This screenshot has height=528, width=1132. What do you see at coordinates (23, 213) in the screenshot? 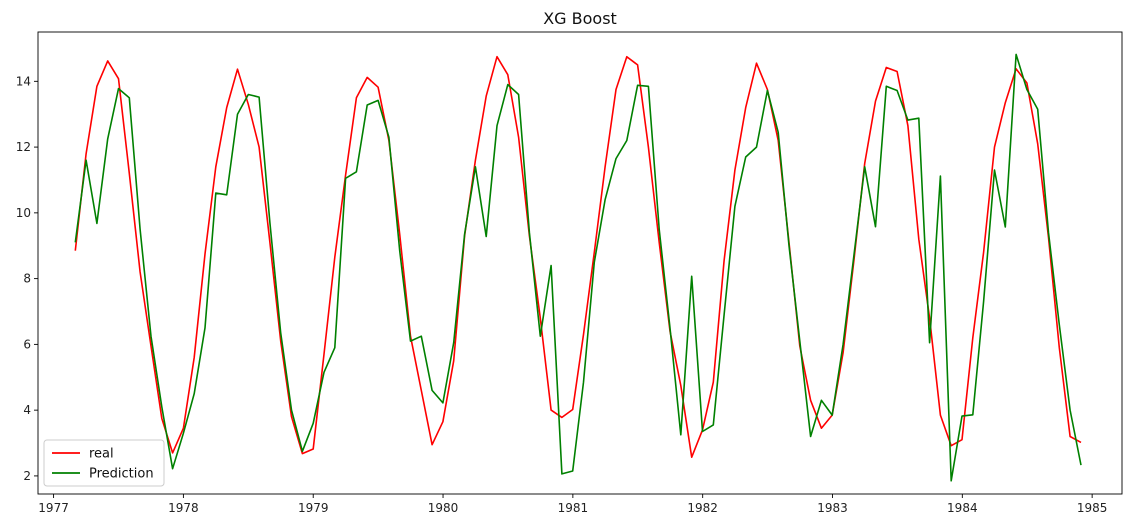
I see `y-tick-label: 10` at bounding box center [23, 213].